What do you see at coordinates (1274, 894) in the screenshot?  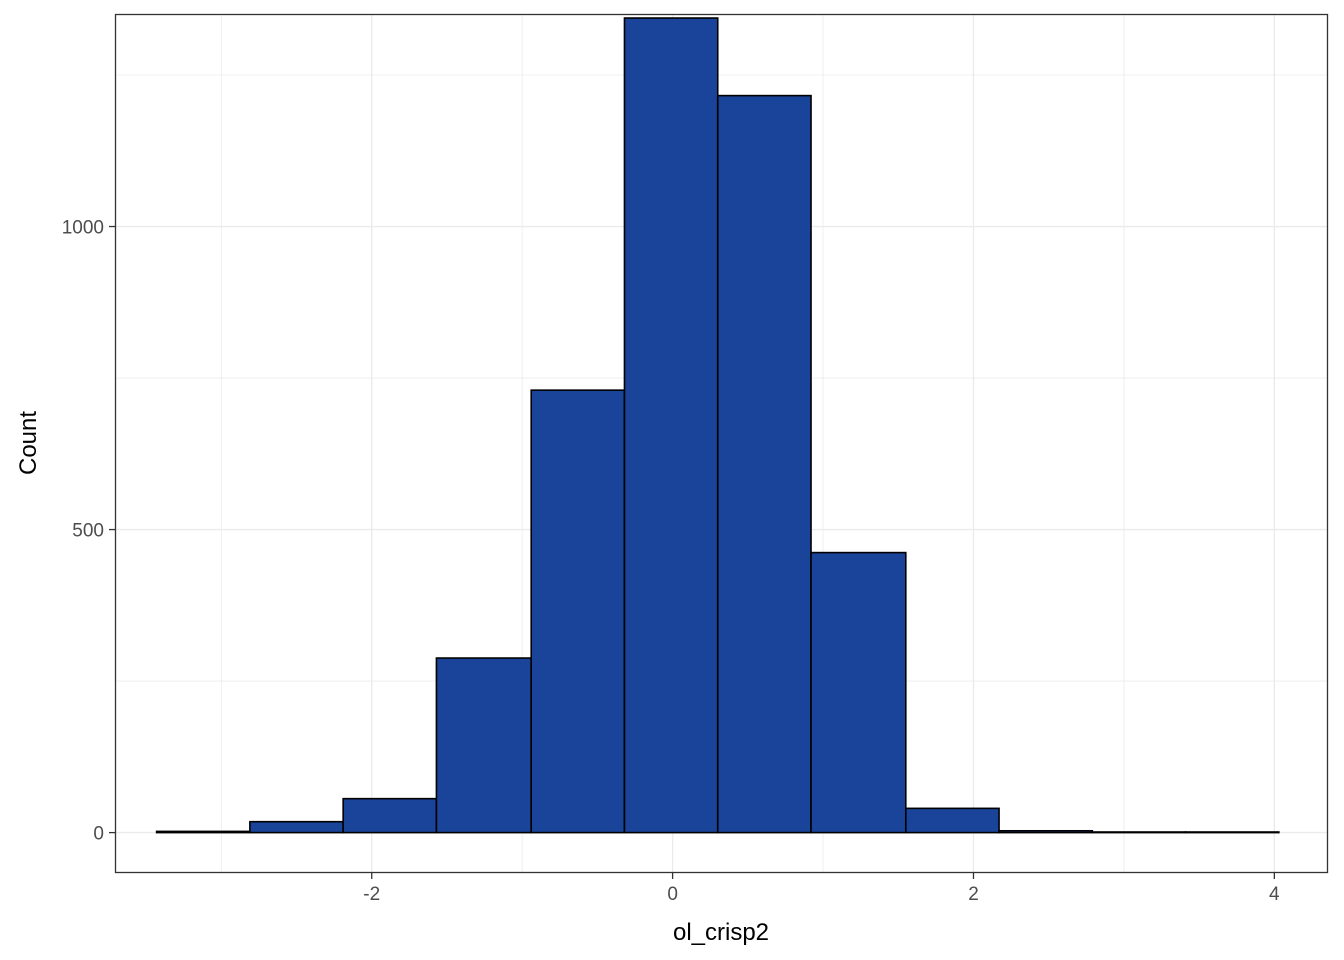 I see `x-tick-label: 4` at bounding box center [1274, 894].